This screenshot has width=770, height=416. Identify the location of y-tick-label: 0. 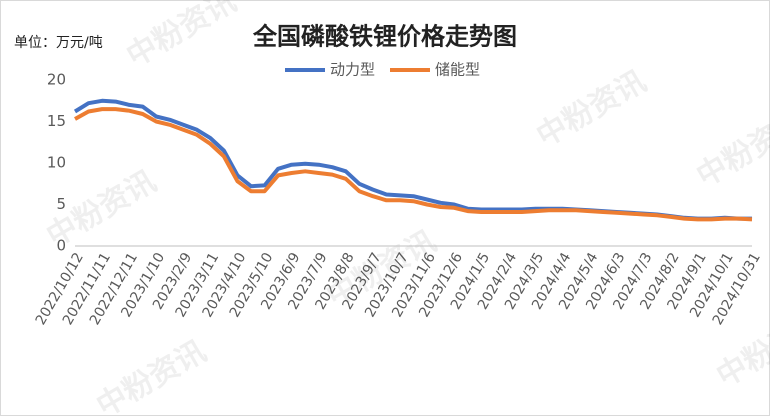
(61, 246).